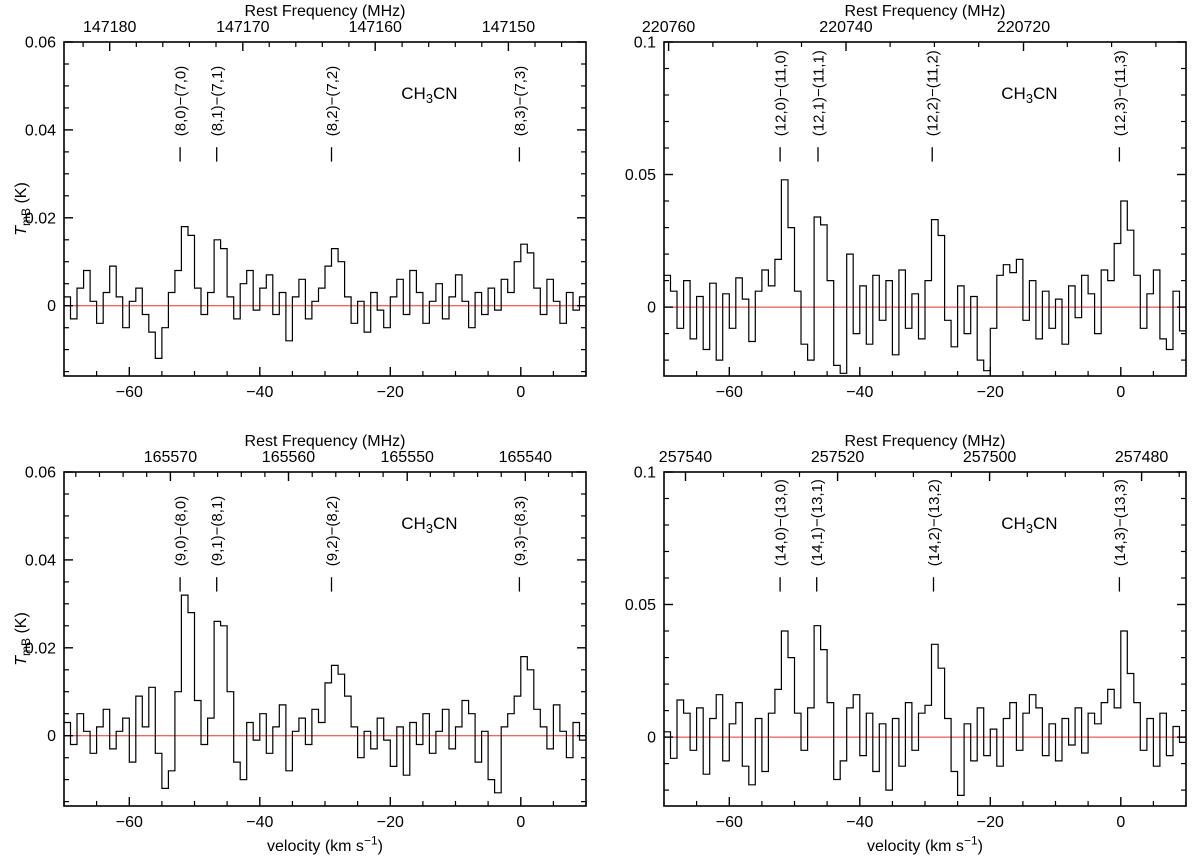 The image size is (1200, 860). Describe the element at coordinates (508, 27) in the screenshot. I see `frequency-tick-label: 147150` at that location.